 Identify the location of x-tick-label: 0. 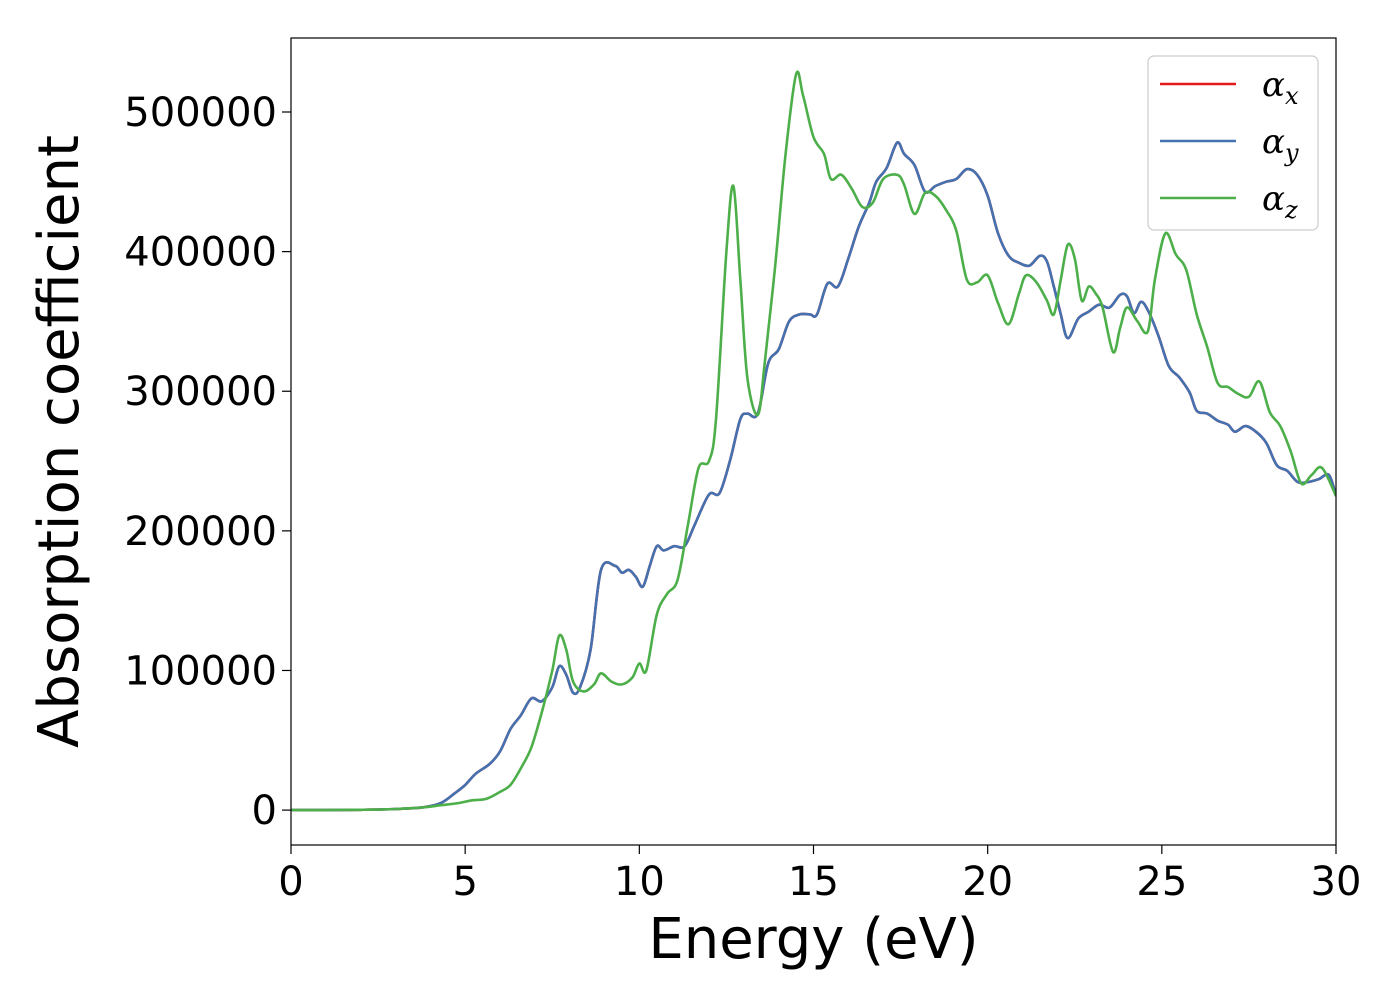
(290, 882).